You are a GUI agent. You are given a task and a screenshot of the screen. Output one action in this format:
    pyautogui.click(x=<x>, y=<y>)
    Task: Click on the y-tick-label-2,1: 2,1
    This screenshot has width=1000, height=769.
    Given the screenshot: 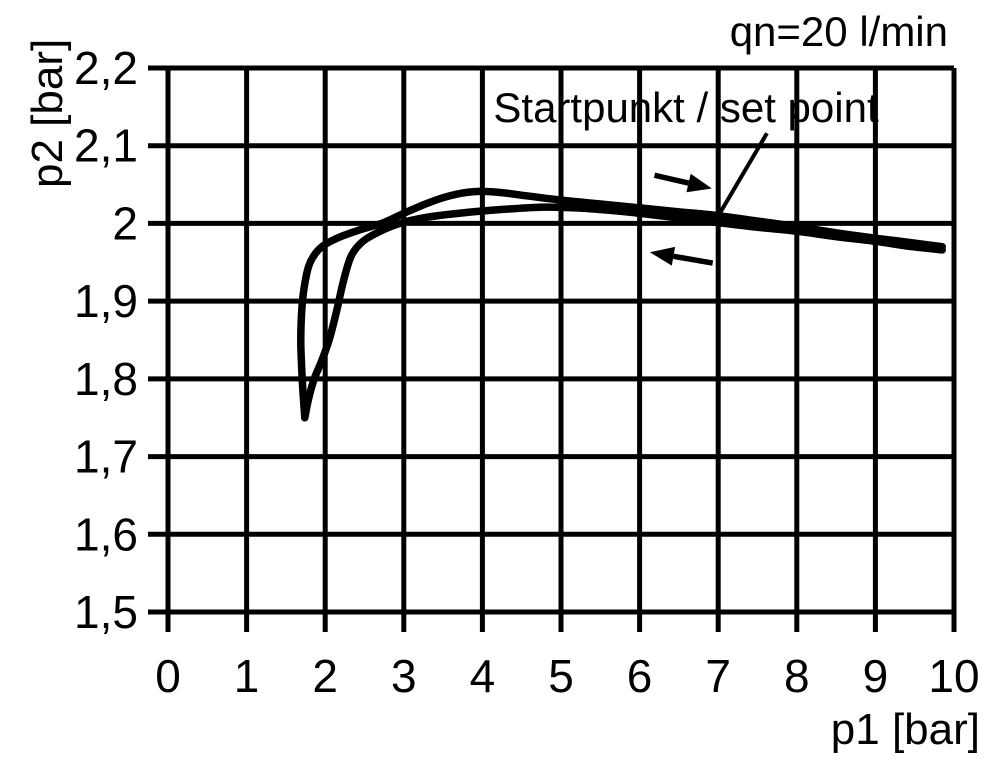 What is the action you would take?
    pyautogui.click(x=106, y=146)
    